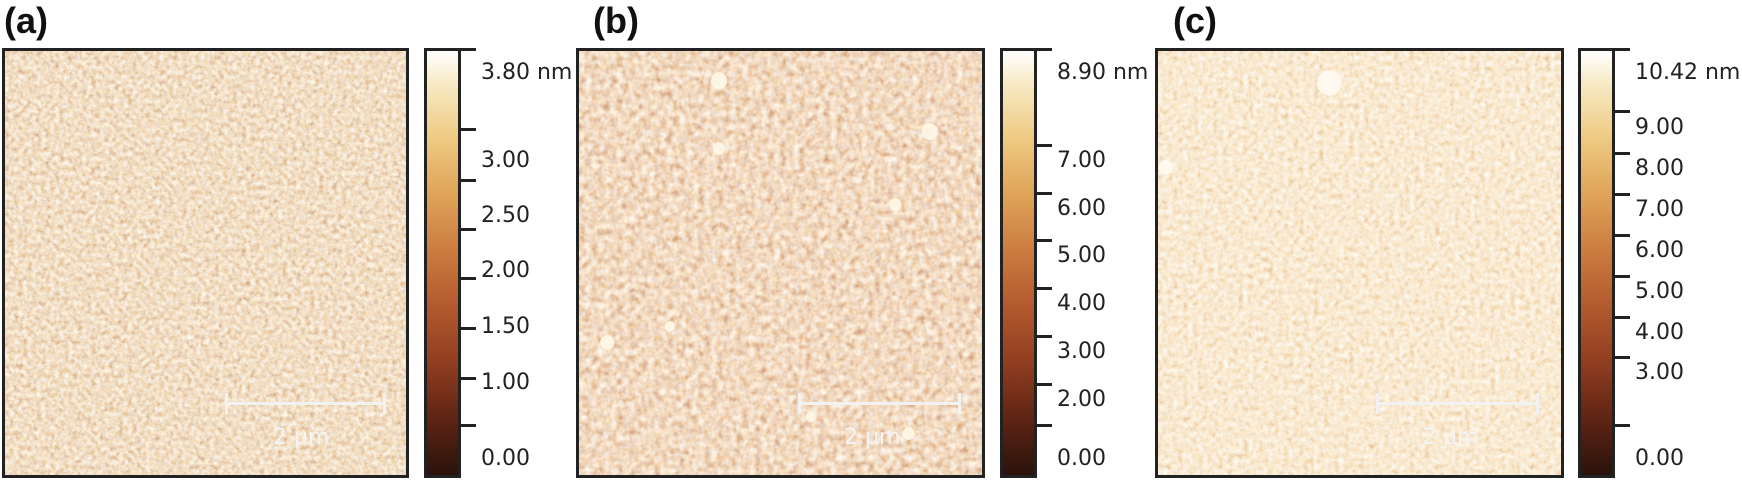  Describe the element at coordinates (1659, 168) in the screenshot. I see `colorbar-c-tick-label: 8.00` at that location.